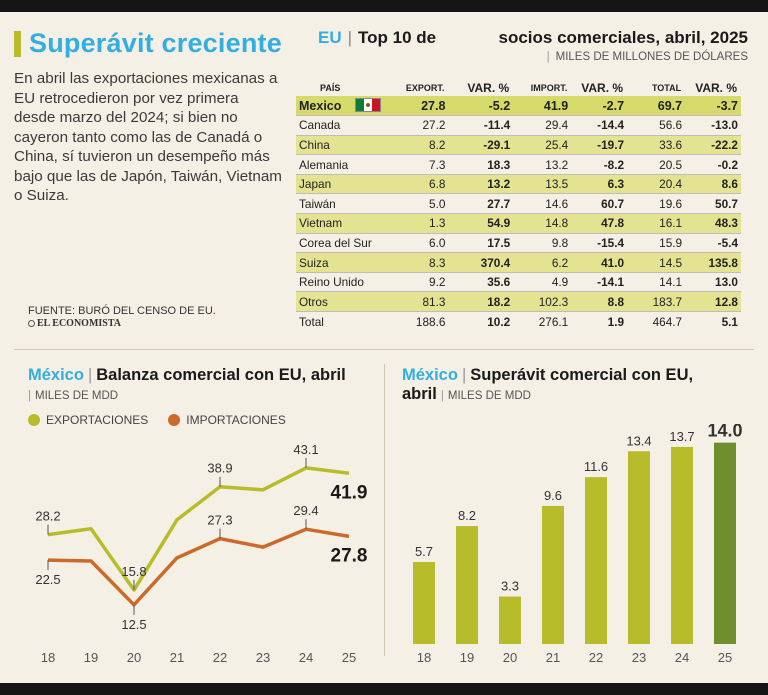  What do you see at coordinates (602, 87) in the screenshot?
I see `col-header-import-var: VAR. %` at bounding box center [602, 87].